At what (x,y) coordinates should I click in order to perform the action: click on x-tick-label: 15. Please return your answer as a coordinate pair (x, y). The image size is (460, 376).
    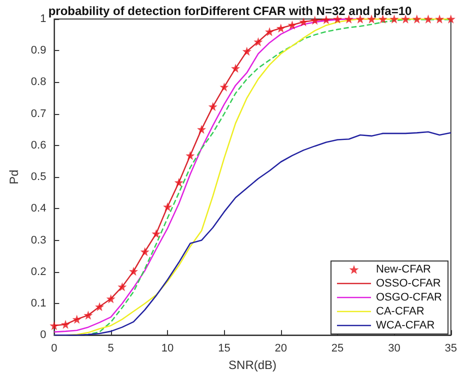
    Looking at the image, I should click on (224, 348).